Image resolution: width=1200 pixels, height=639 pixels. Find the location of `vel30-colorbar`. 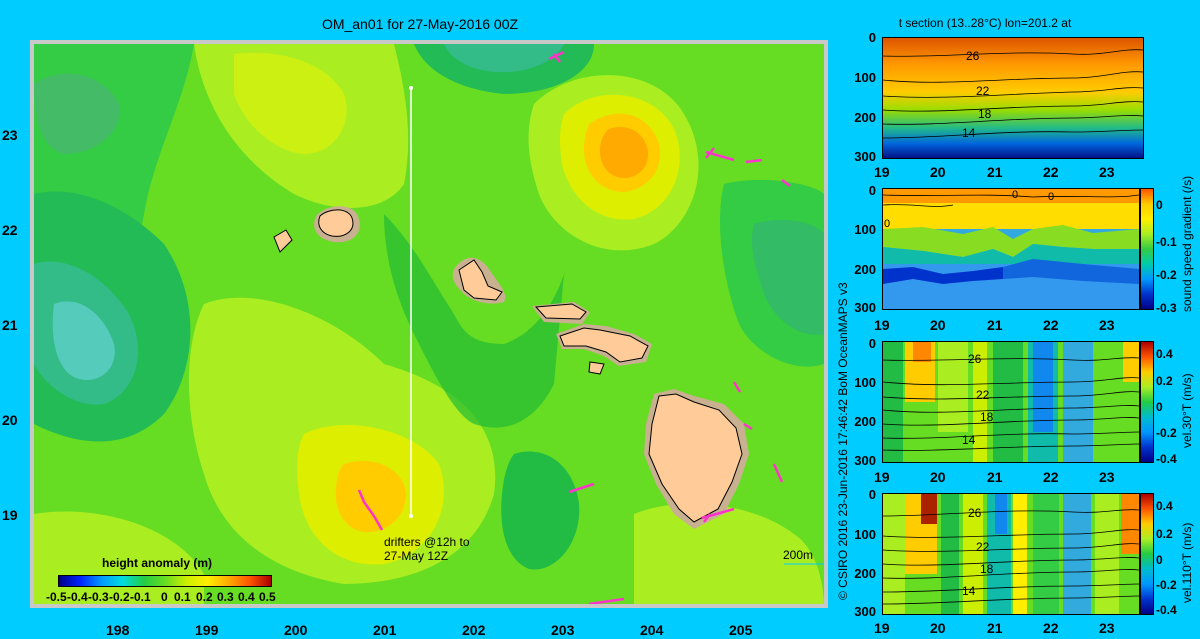

vel30-colorbar is located at coordinates (1147, 402).